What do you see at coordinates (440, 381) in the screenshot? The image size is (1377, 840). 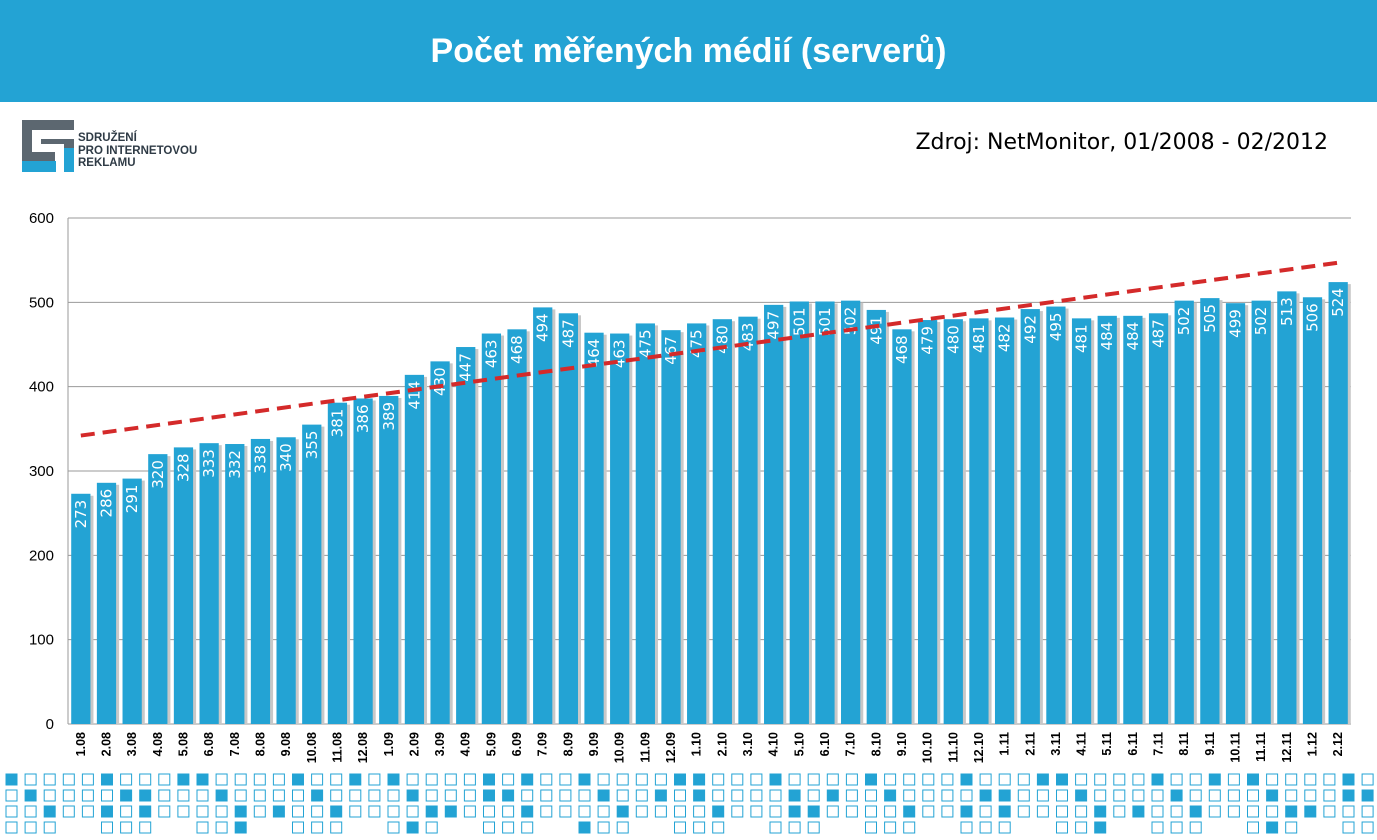 I see `data-label: 430` at bounding box center [440, 381].